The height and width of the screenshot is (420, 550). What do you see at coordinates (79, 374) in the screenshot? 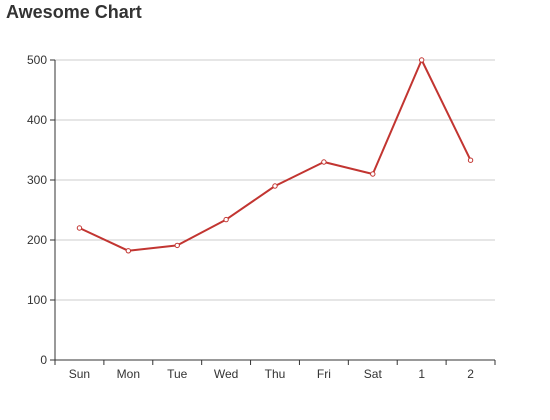
I see `x-tick-label: Sun` at bounding box center [79, 374].